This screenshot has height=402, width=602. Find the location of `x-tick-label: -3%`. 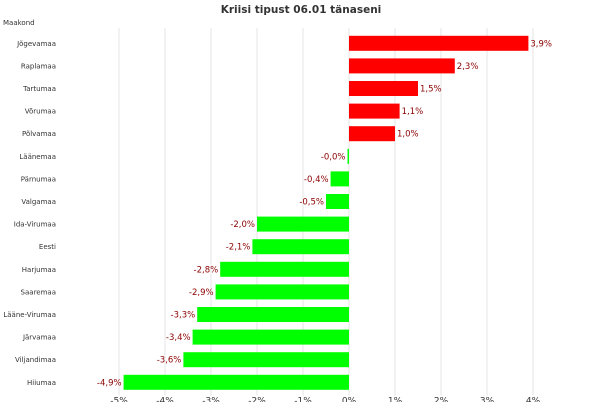

x-tick-label: -3% is located at coordinates (211, 399).